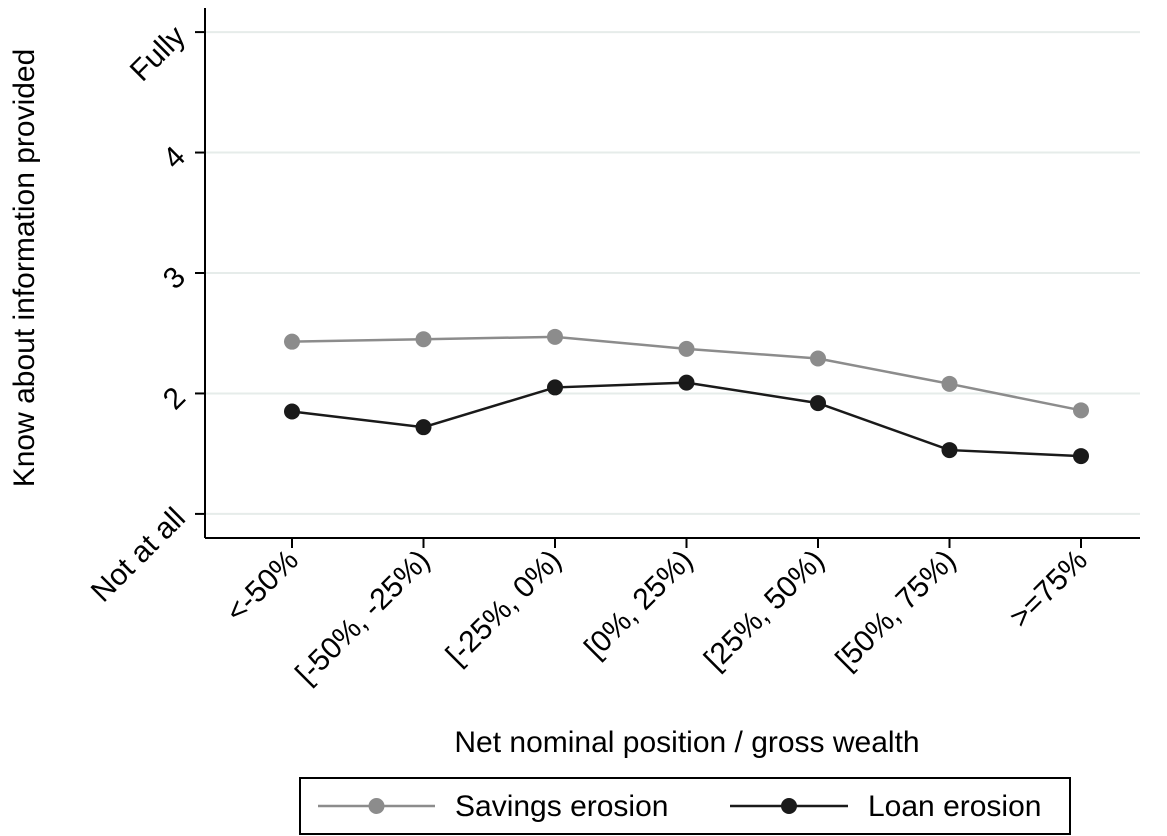 Image resolution: width=1167 pixels, height=836 pixels. I want to click on y-axis-label: Know about information provided, so click(24, 268).